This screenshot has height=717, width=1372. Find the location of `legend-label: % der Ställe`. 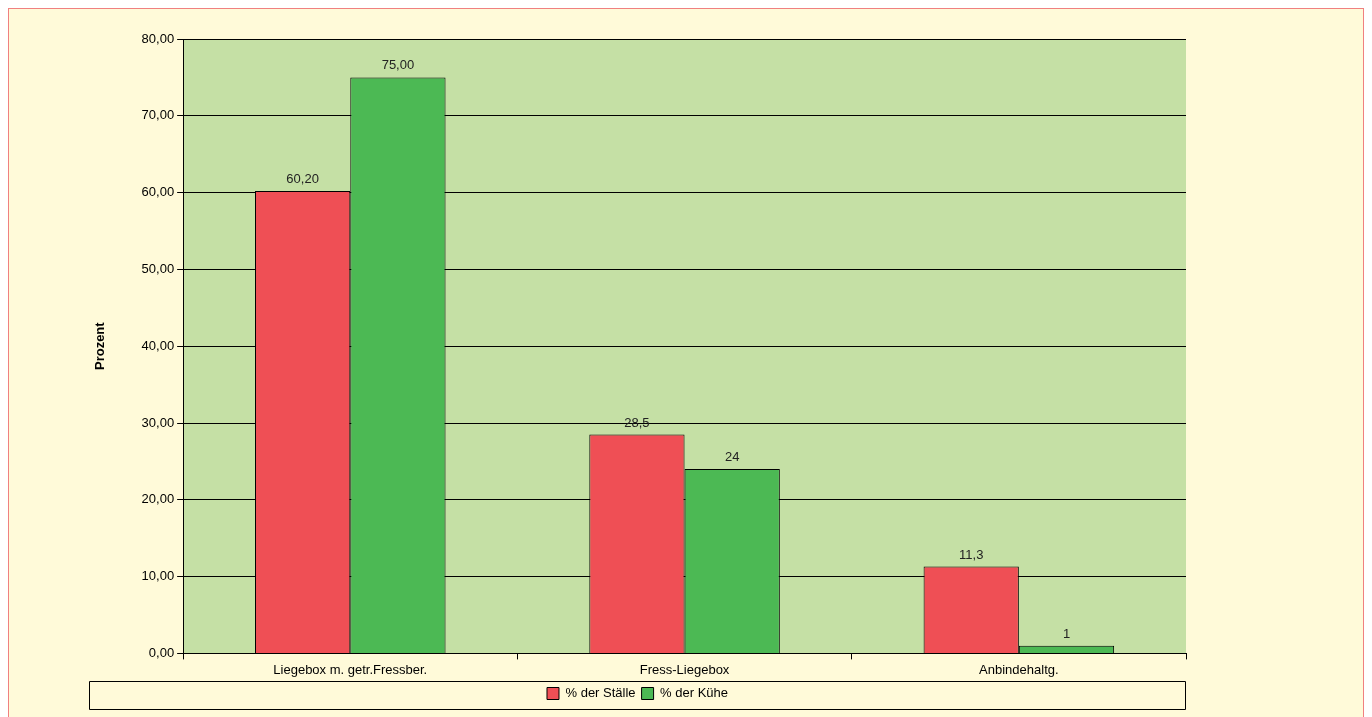

legend-label: % der Ställe is located at coordinates (600, 693).